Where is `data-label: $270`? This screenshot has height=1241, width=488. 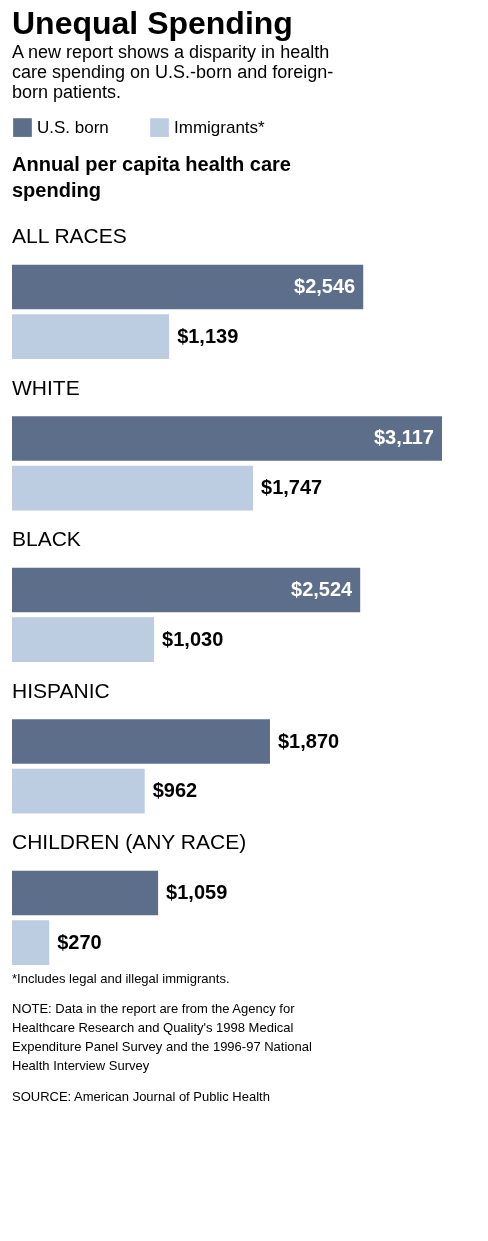
data-label: $270 is located at coordinates (79, 941).